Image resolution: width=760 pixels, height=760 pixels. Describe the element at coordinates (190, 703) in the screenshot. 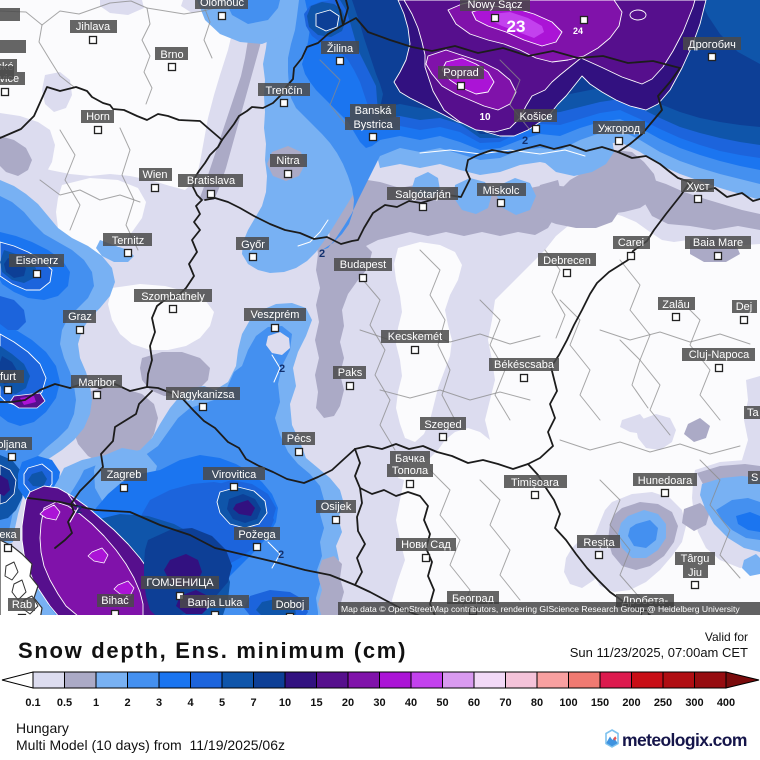

I see `svg-text: 4` at that location.